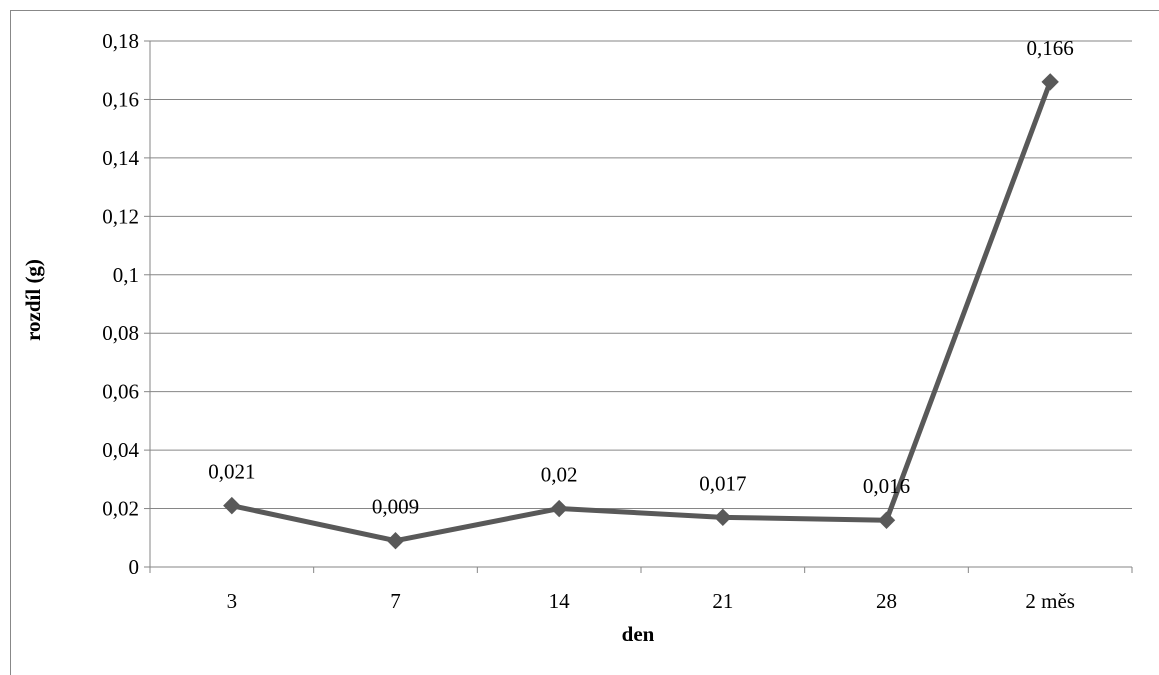 Image resolution: width=1159 pixels, height=675 pixels. What do you see at coordinates (120, 158) in the screenshot?
I see `y-tick-label: 0,14` at bounding box center [120, 158].